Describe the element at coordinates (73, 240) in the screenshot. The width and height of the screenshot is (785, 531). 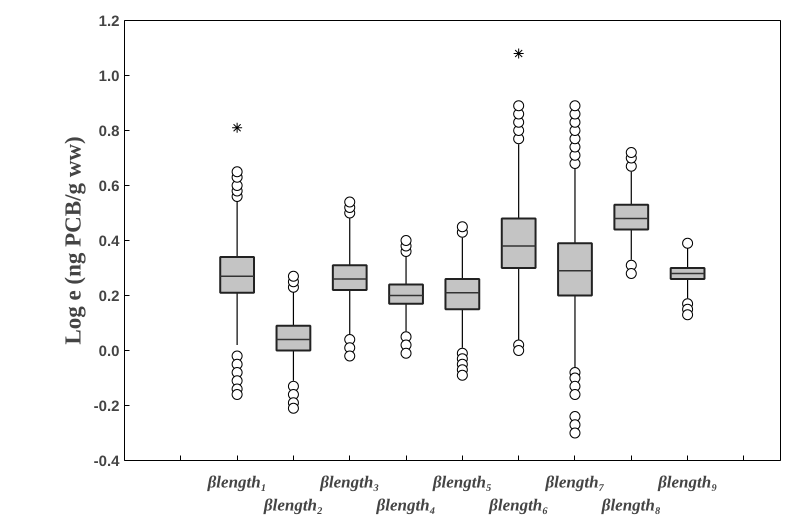
I see `y-axis-title: Log e (ng PCB/g ww)` at that location.